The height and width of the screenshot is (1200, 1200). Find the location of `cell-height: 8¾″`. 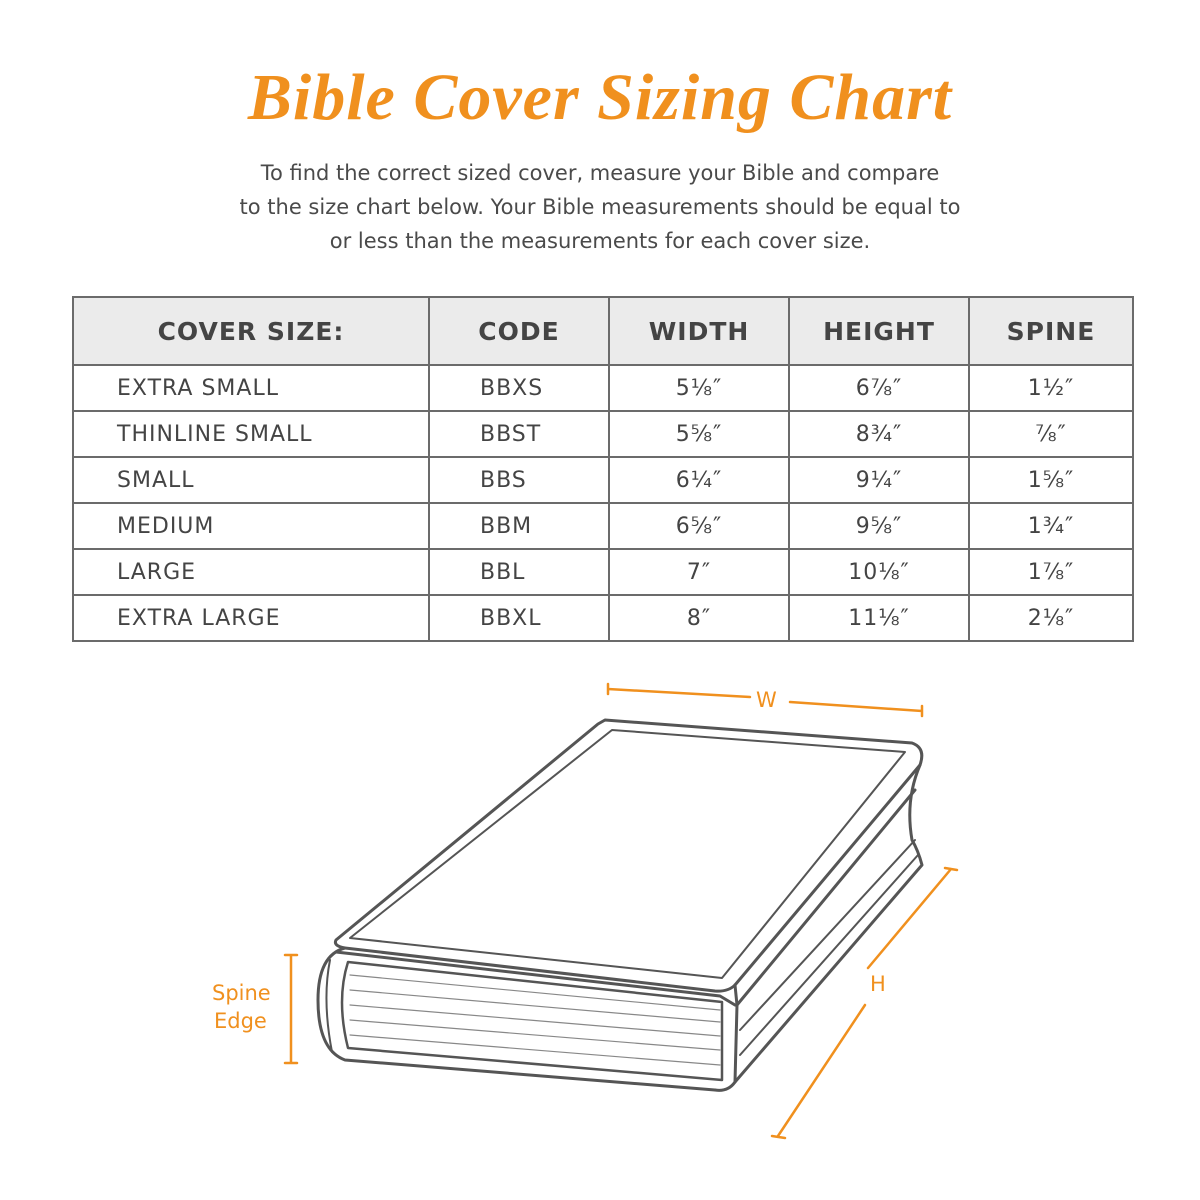

cell-height: 8¾″ is located at coordinates (879, 434).